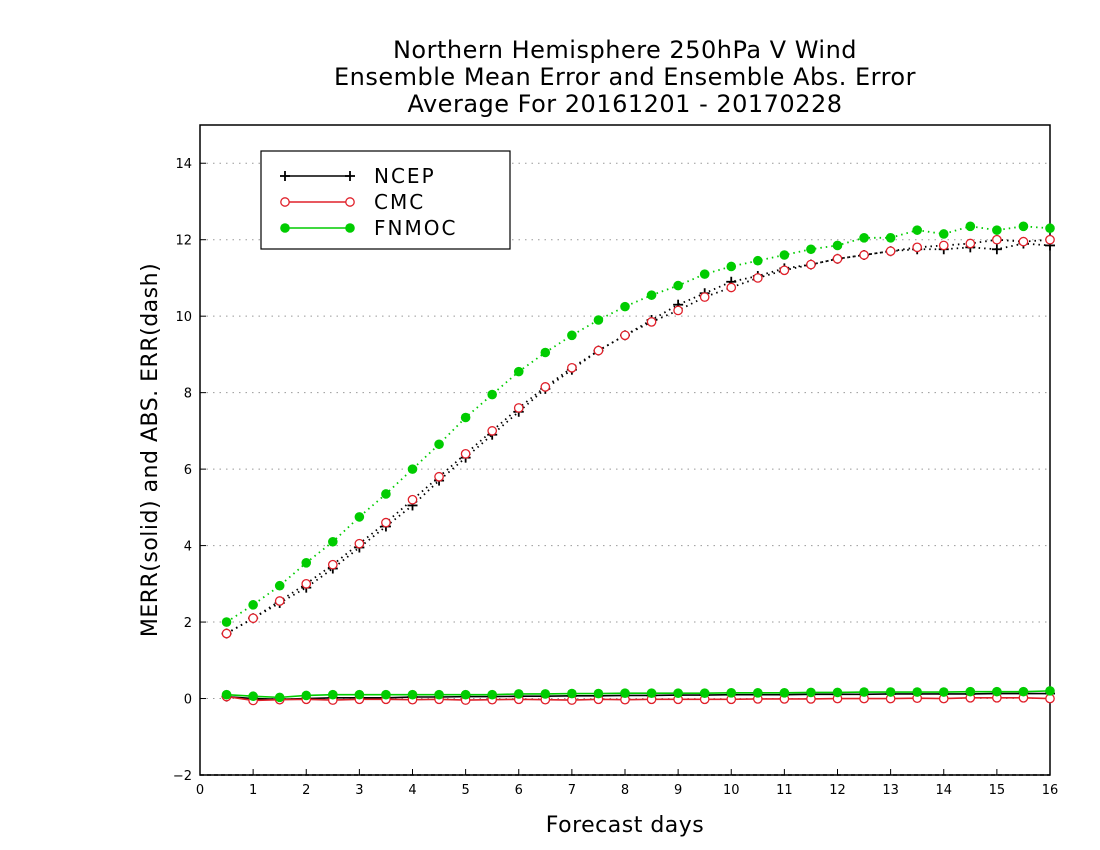 This screenshot has height=850, width=1100. What do you see at coordinates (890, 790) in the screenshot?
I see `x-tick-label: 13` at bounding box center [890, 790].